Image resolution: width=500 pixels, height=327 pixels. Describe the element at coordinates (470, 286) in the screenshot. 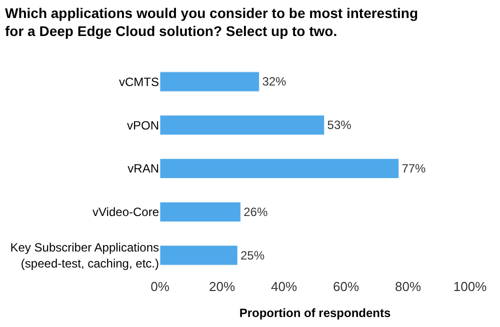

I see `x-tick-label: 100%` at that location.